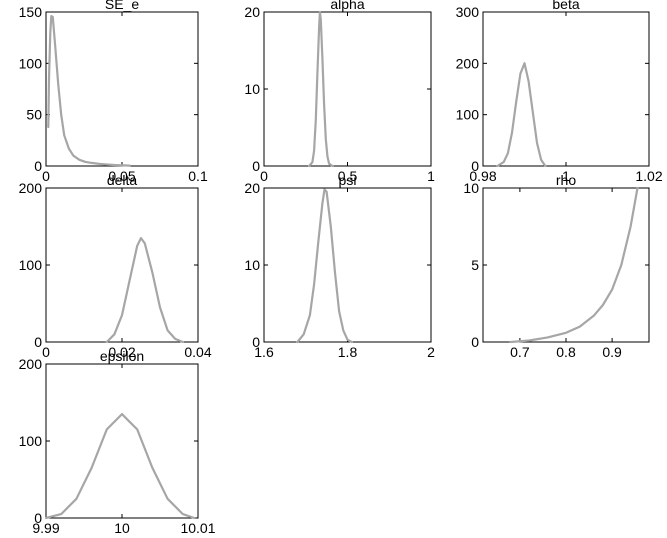  Describe the element at coordinates (612, 352) in the screenshot. I see `x-tick-label: 0.9` at that location.